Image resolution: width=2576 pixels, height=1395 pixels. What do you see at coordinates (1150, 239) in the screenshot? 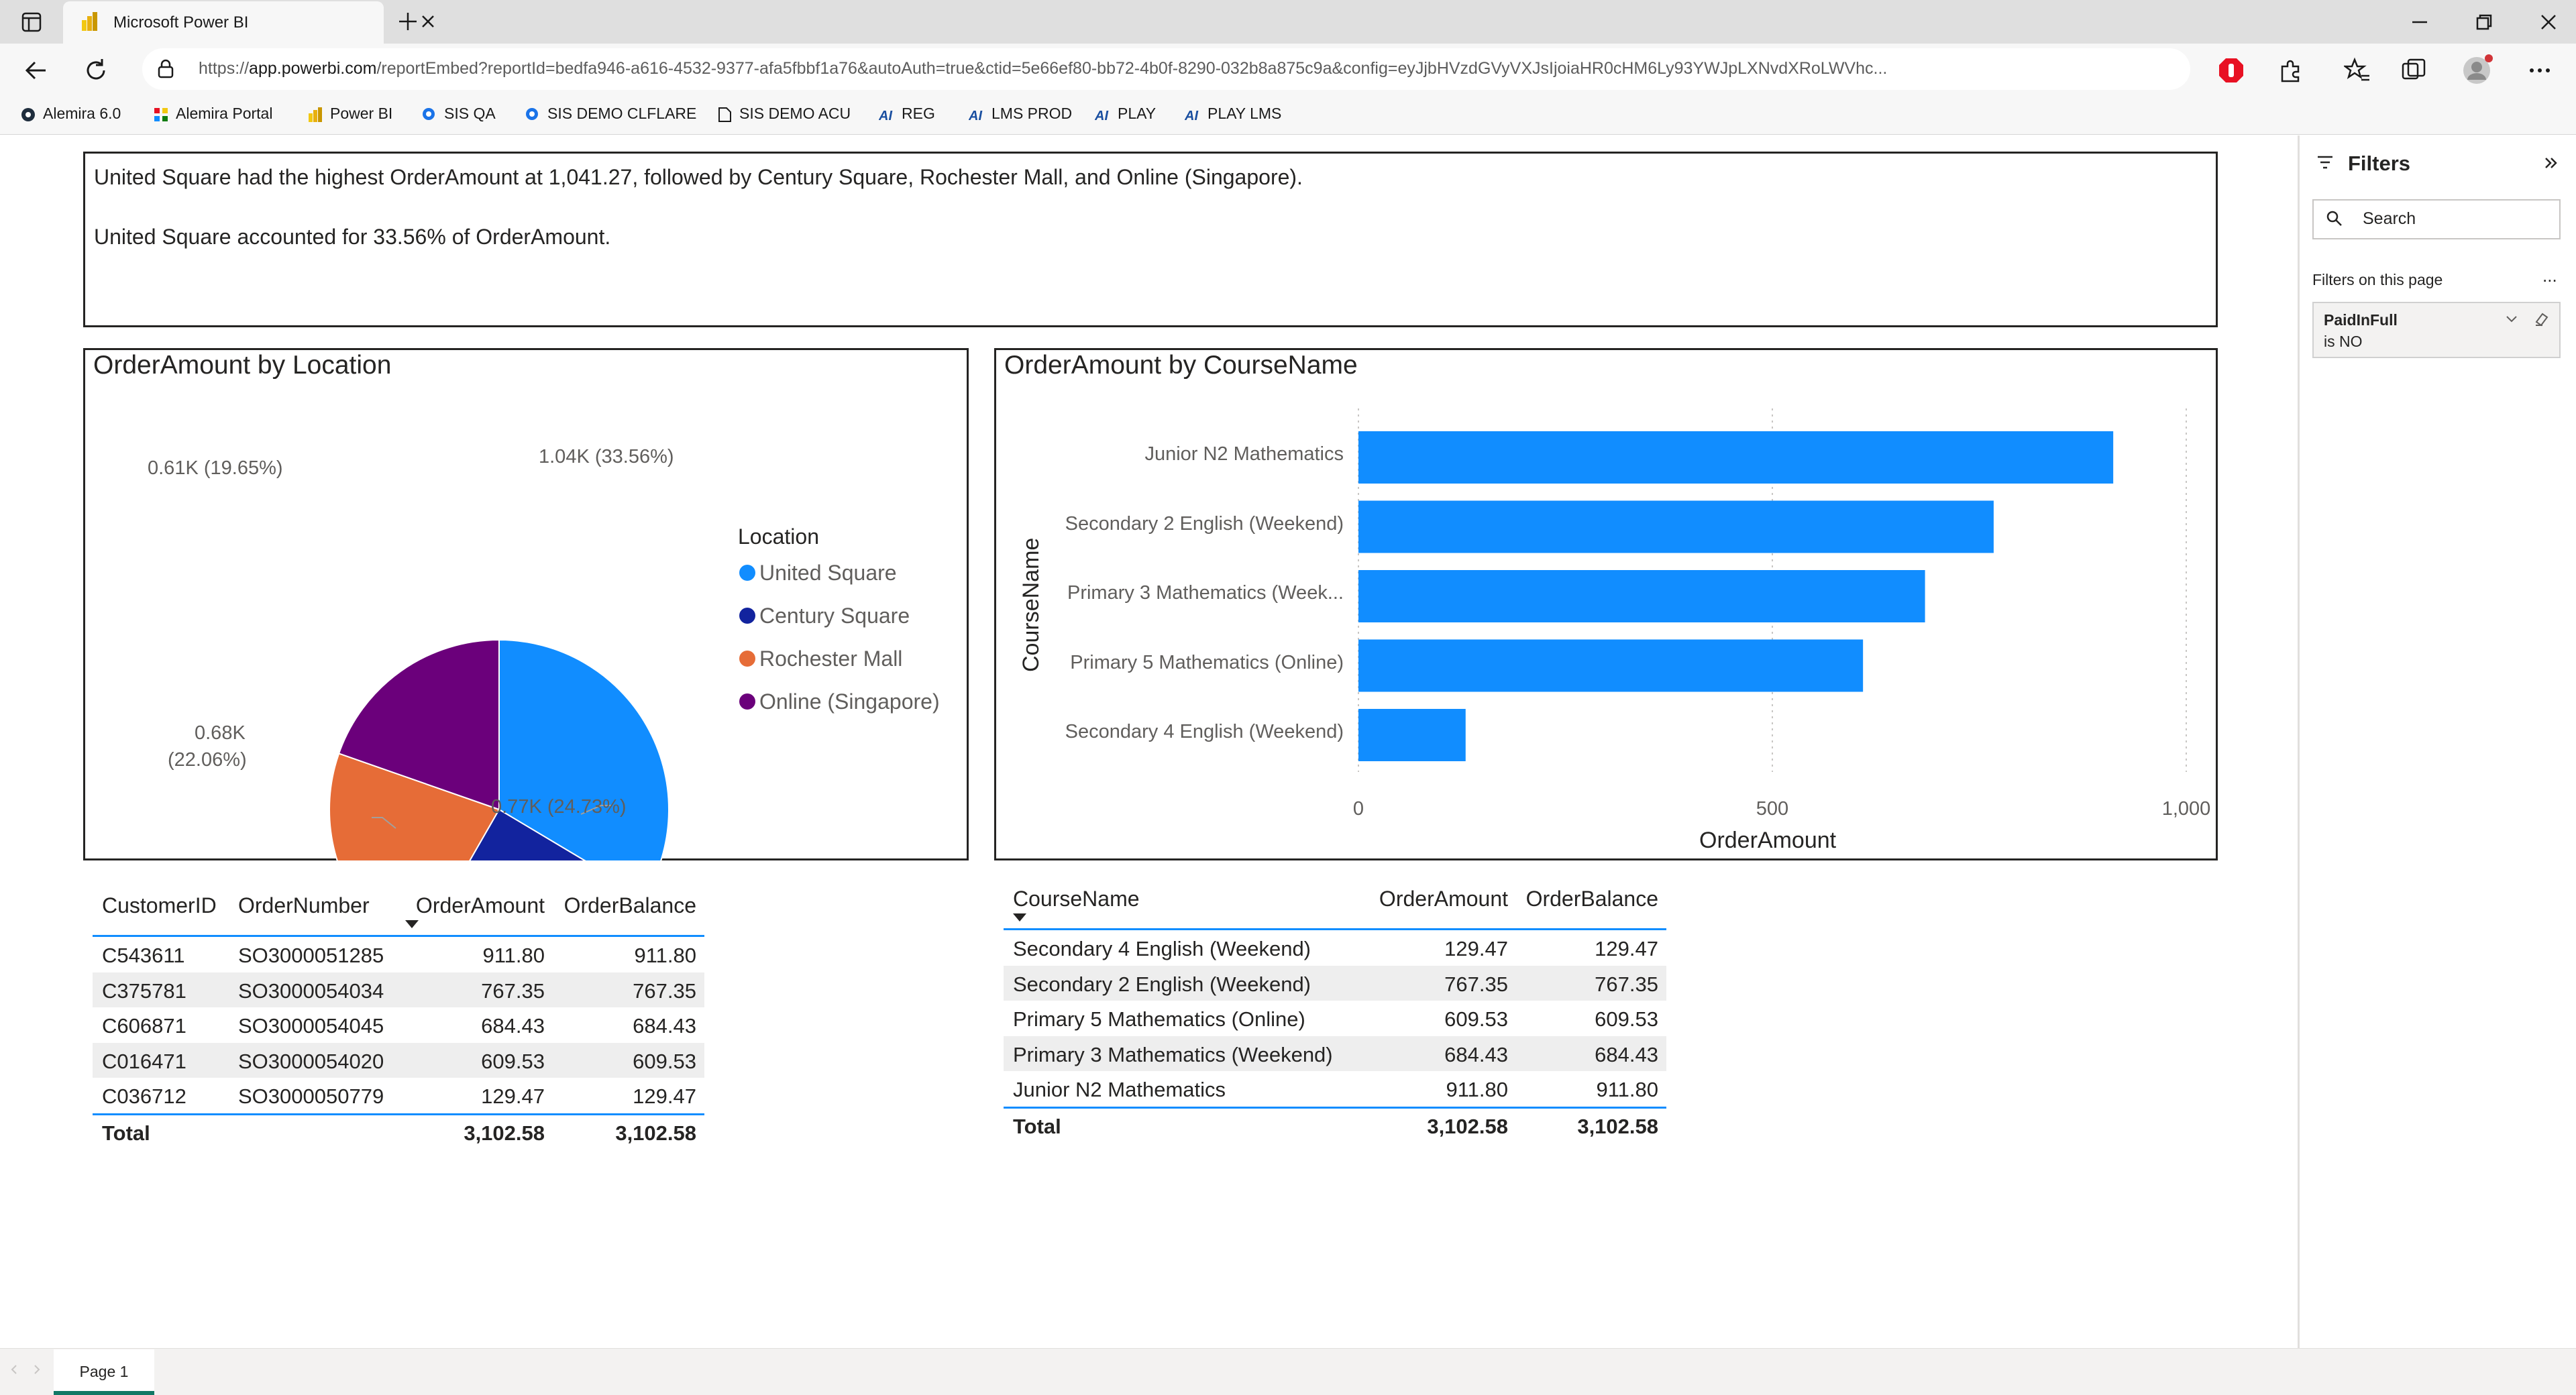
I see `smart-narrative-card` at bounding box center [1150, 239].